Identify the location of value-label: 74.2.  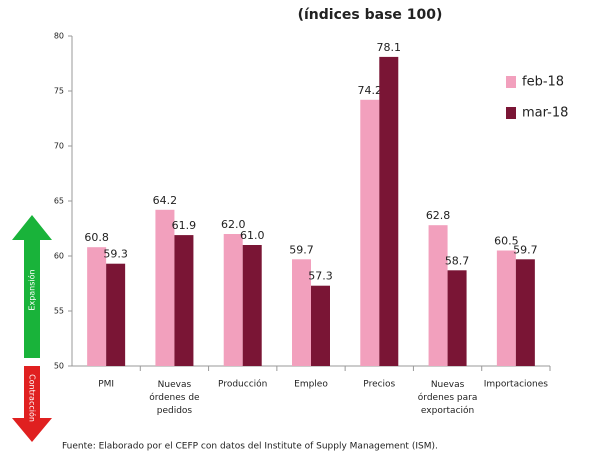
(370, 90).